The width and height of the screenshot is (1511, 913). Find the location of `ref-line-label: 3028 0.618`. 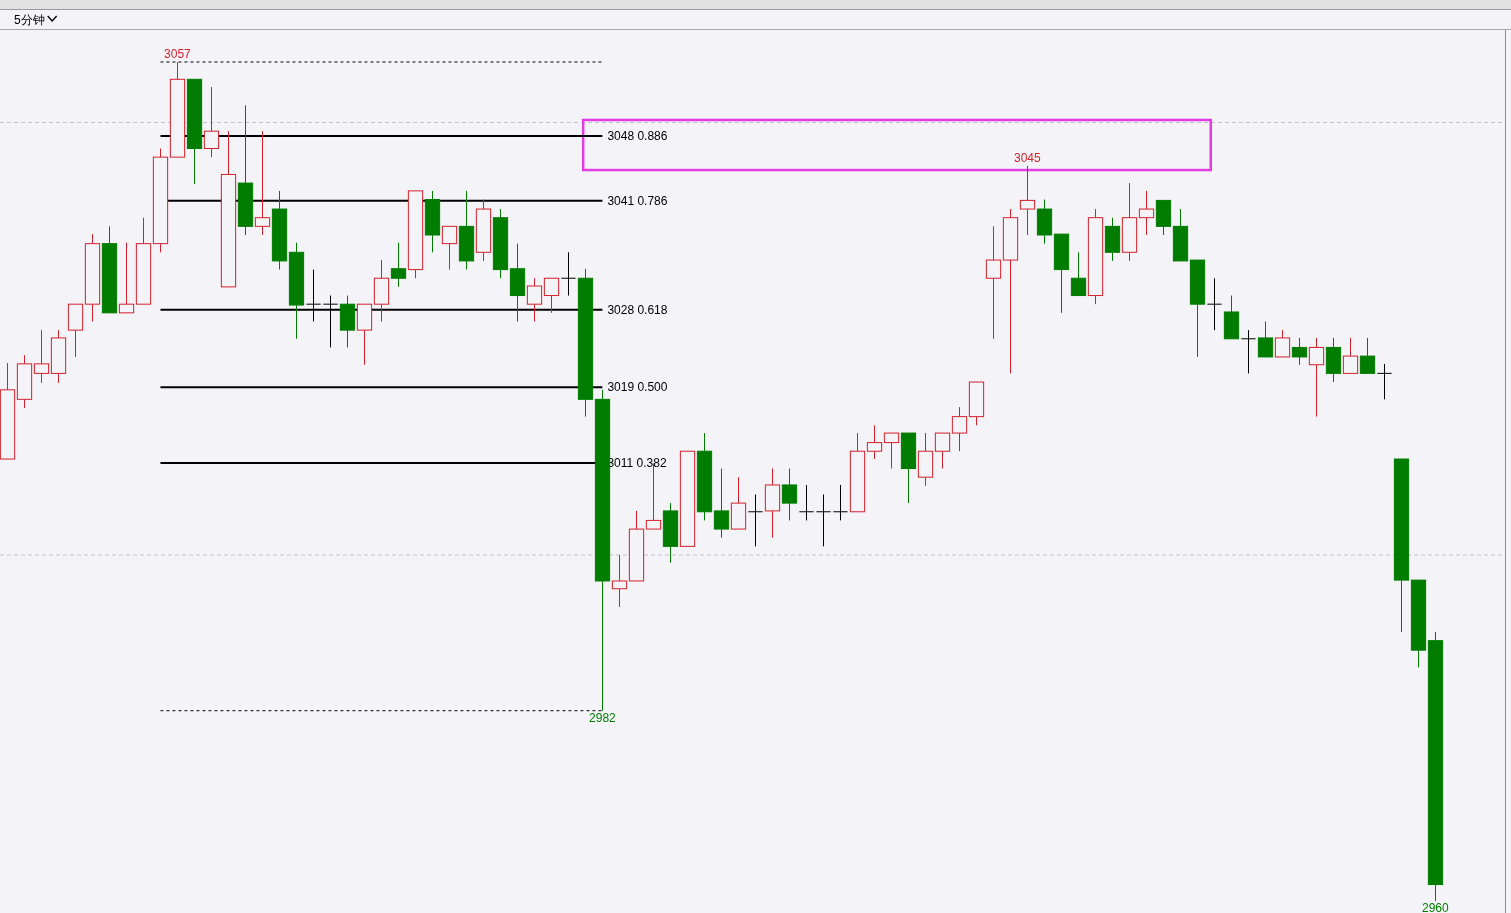

ref-line-label: 3028 0.618 is located at coordinates (637, 309).